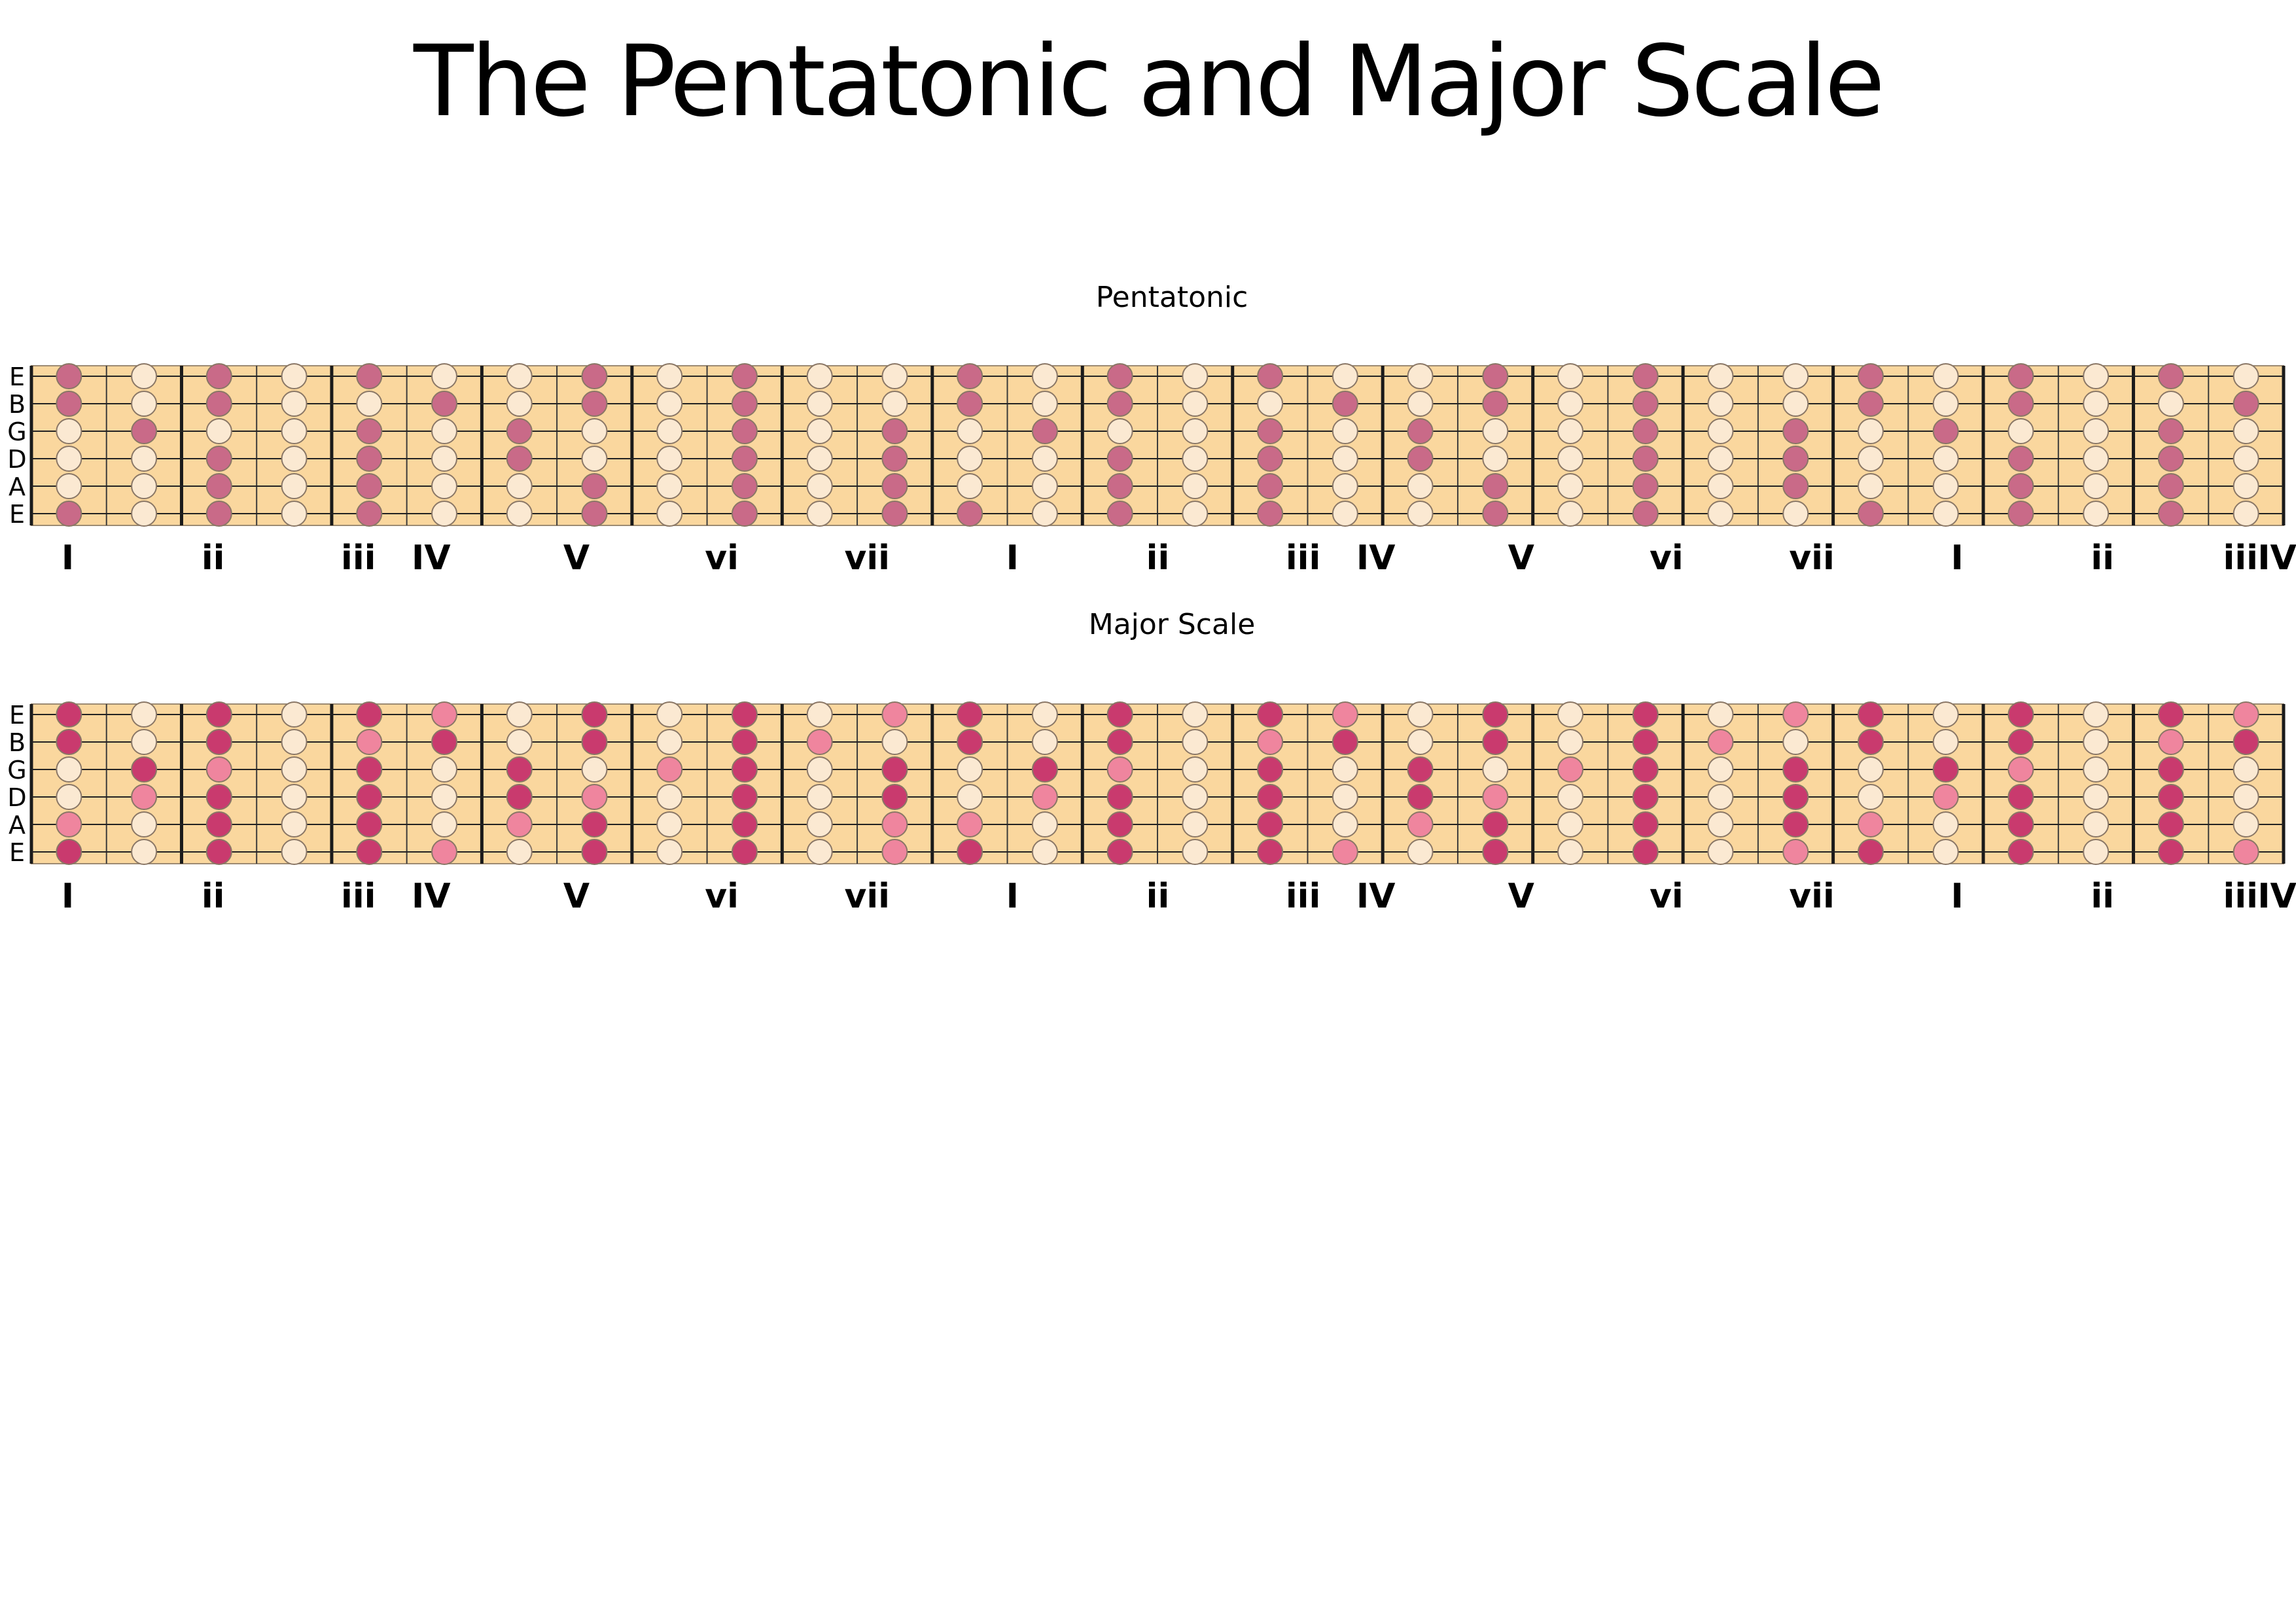 The height and width of the screenshot is (1624, 2296). I want to click on scale-degree-label: vii, so click(867, 896).